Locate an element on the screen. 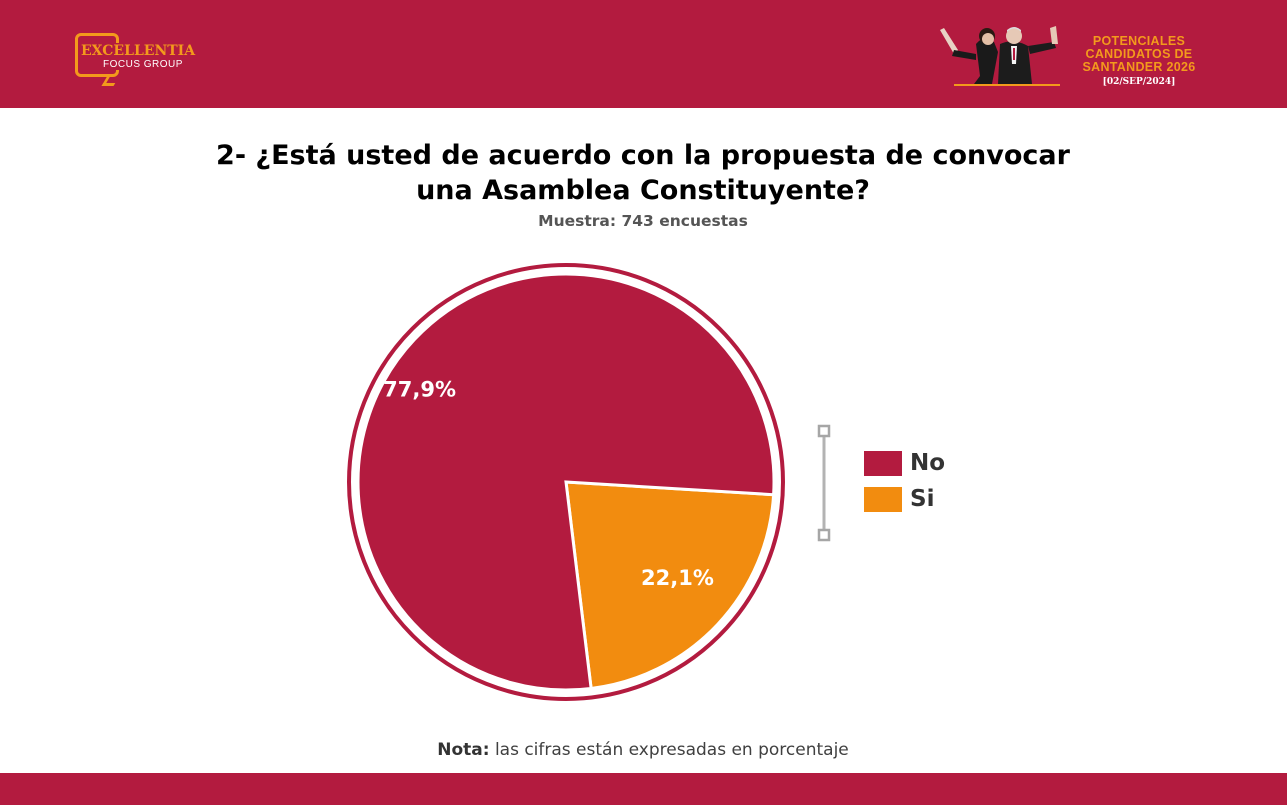  pie-slice-si is located at coordinates (670, 585).